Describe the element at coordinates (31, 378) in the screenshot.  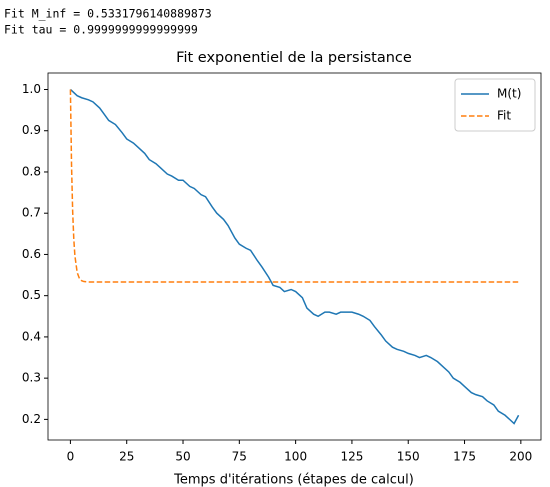
I see `y-tick-label: 0.3` at that location.